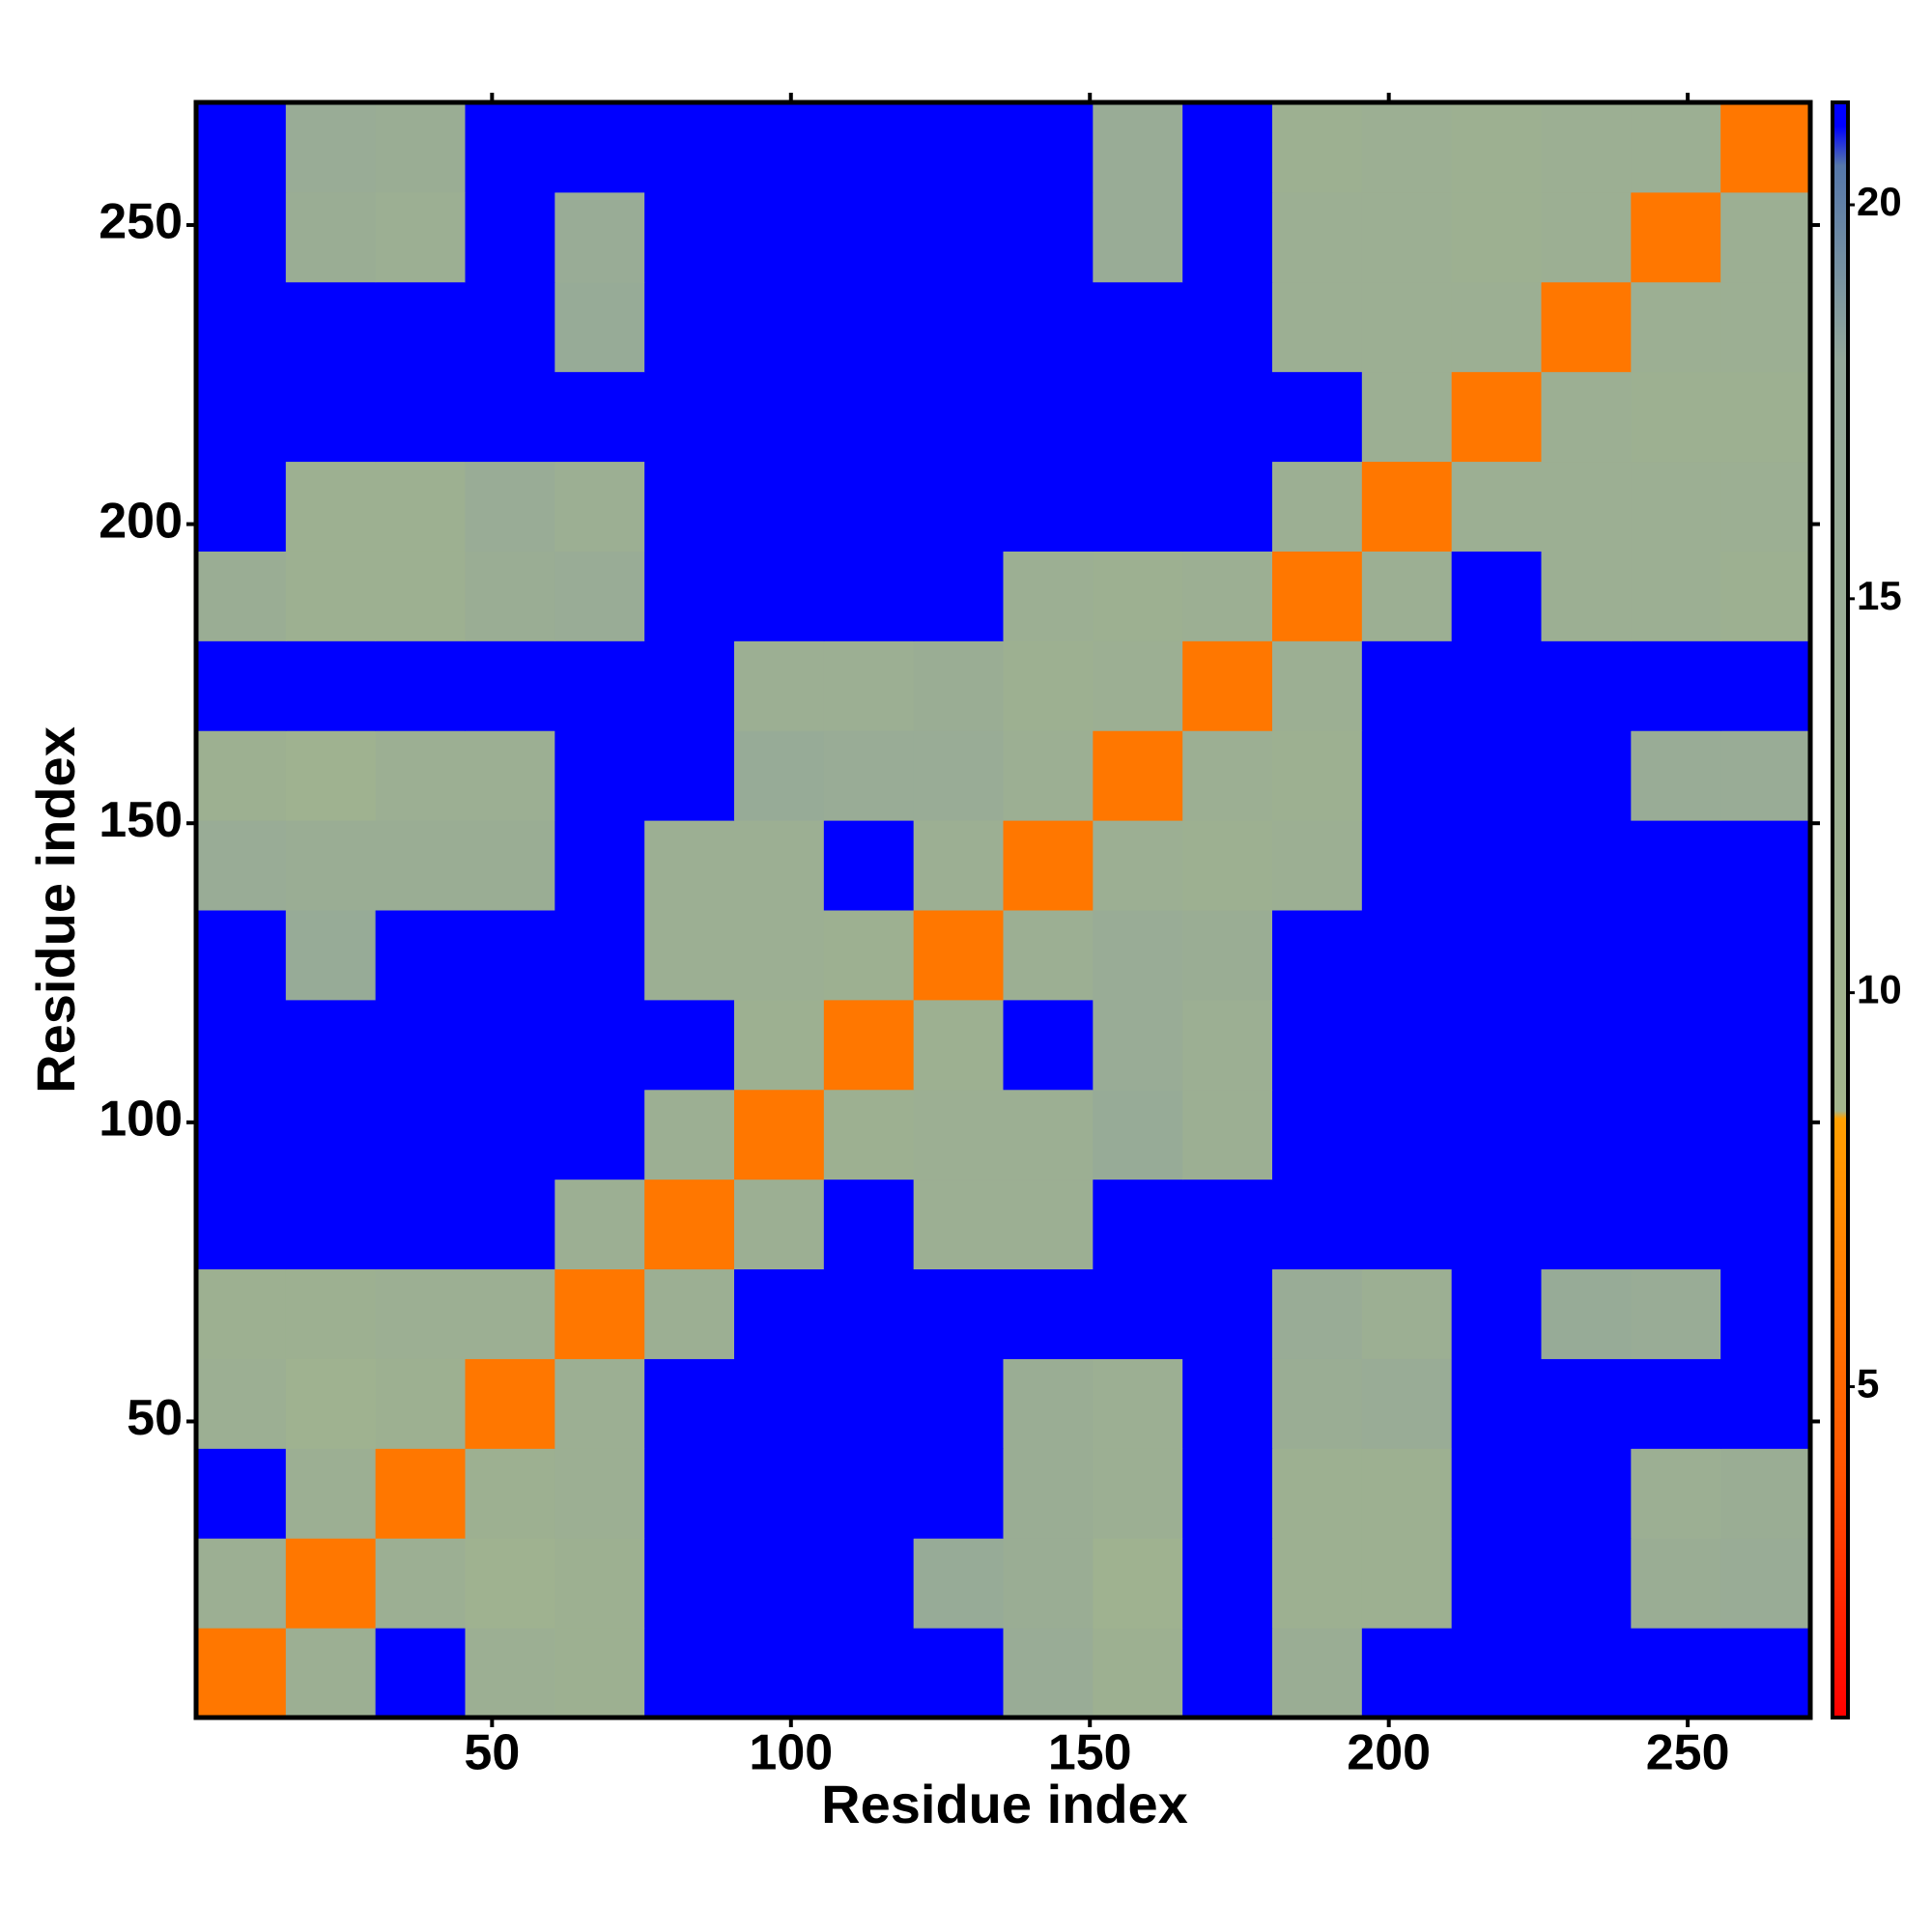  Describe the element at coordinates (1868, 1383) in the screenshot. I see `colorbar-tick-label: 5` at that location.